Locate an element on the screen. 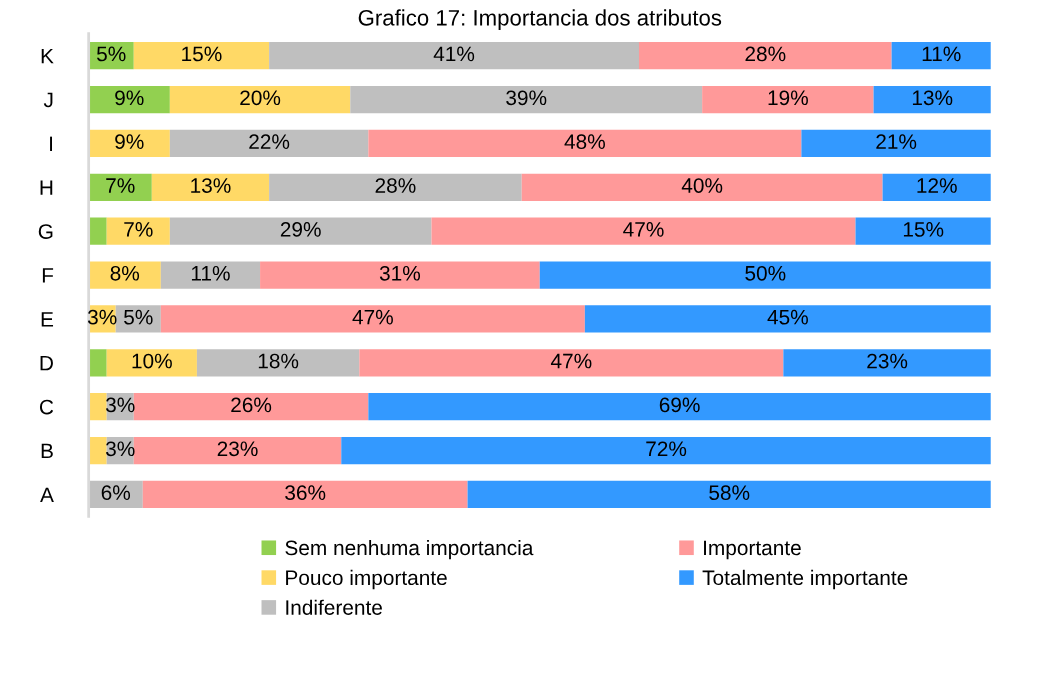  data-label: 29% is located at coordinates (300, 229).